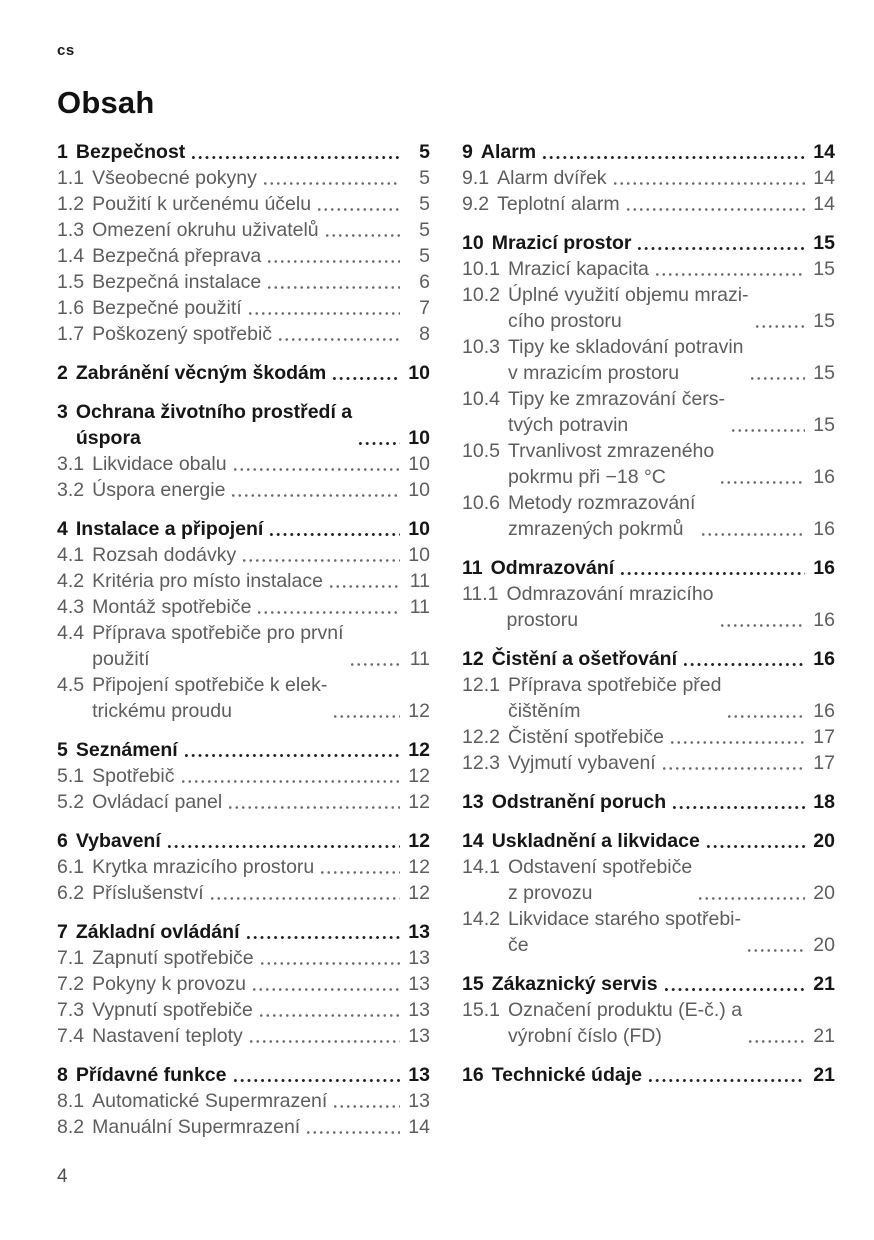 The width and height of the screenshot is (874, 1240). What do you see at coordinates (243, 308) in the screenshot?
I see `toc-entry: 1.6 Bezpečné použití 7` at bounding box center [243, 308].